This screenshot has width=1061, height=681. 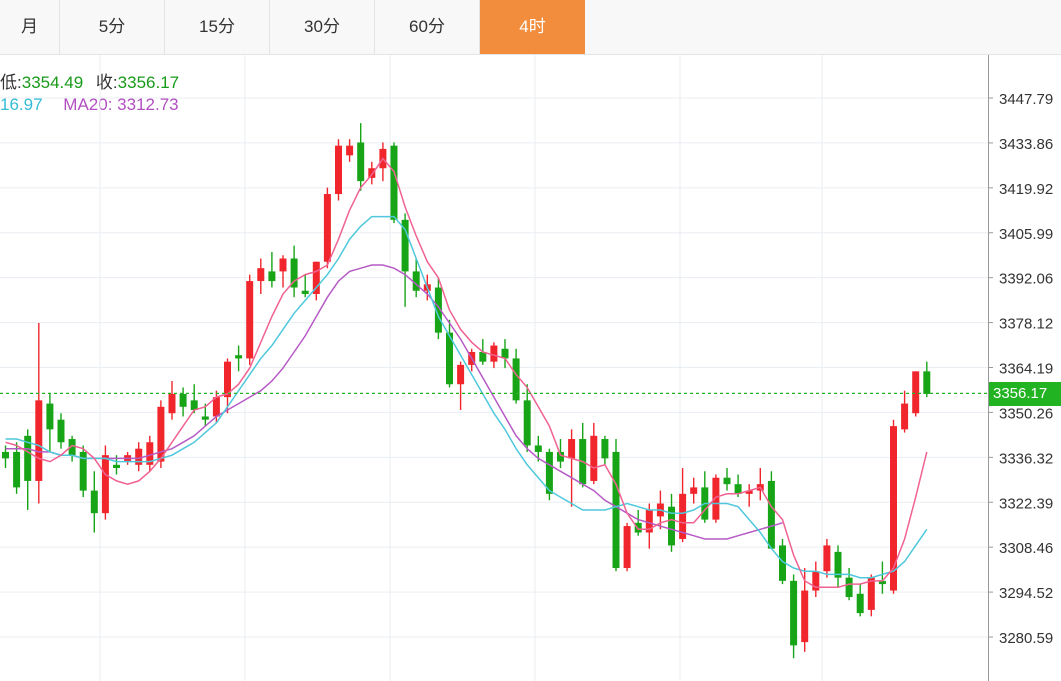 I want to click on y-tick-label: 3308.46, so click(x=1026, y=548).